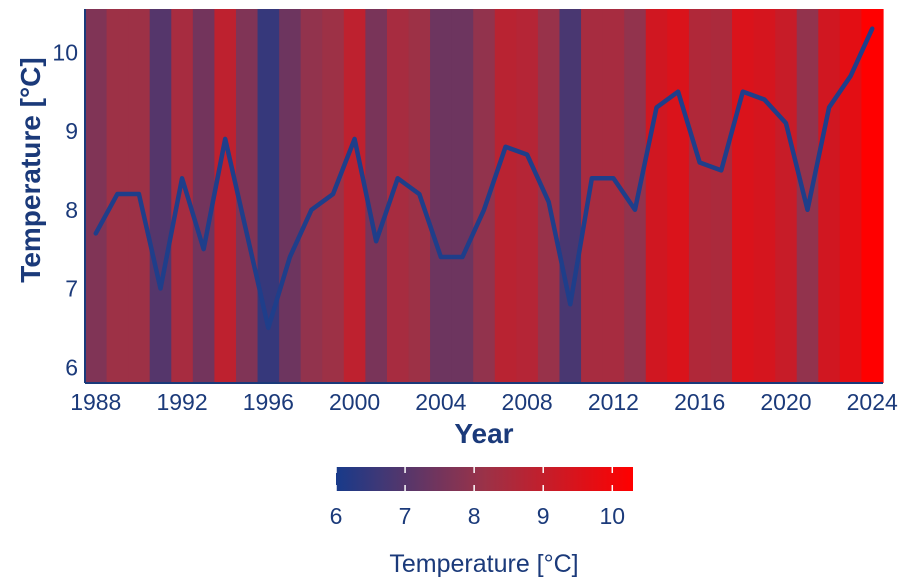  I want to click on stripe-1997, so click(290, 196).